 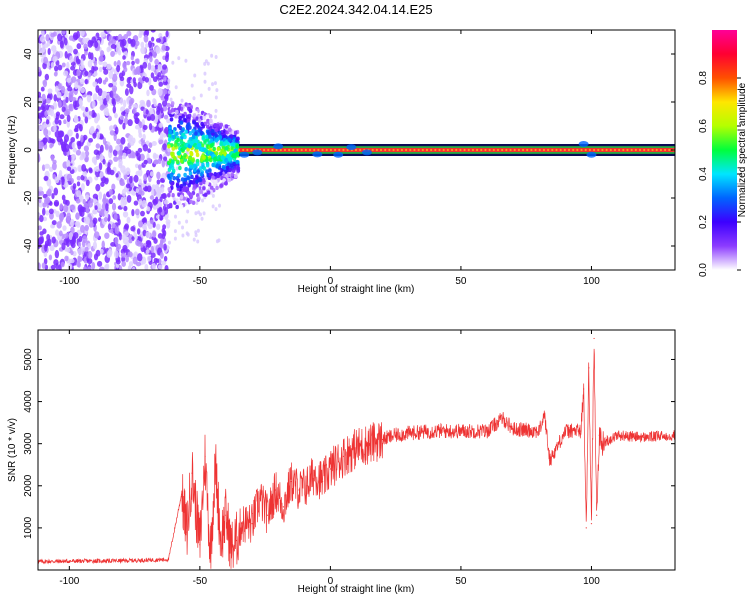 What do you see at coordinates (703, 78) in the screenshot?
I see `colorbar-tick-label: 0.8` at bounding box center [703, 78].